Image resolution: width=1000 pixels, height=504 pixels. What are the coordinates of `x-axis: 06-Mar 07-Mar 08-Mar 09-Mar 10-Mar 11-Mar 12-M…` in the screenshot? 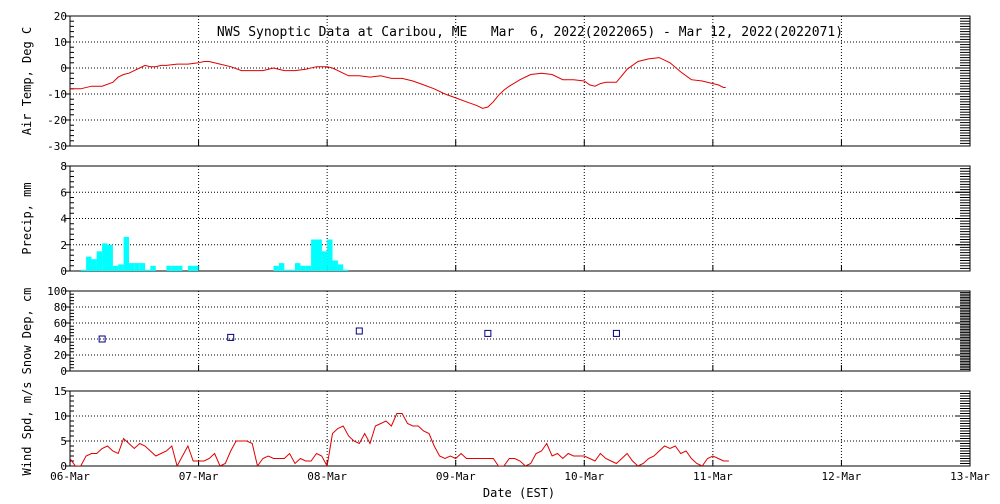 It's located at (520, 476).